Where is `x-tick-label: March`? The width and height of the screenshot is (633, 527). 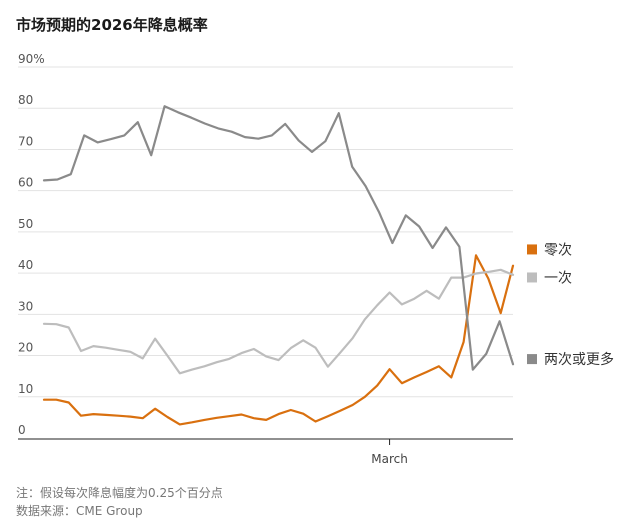
x-tick-label: March is located at coordinates (389, 459).